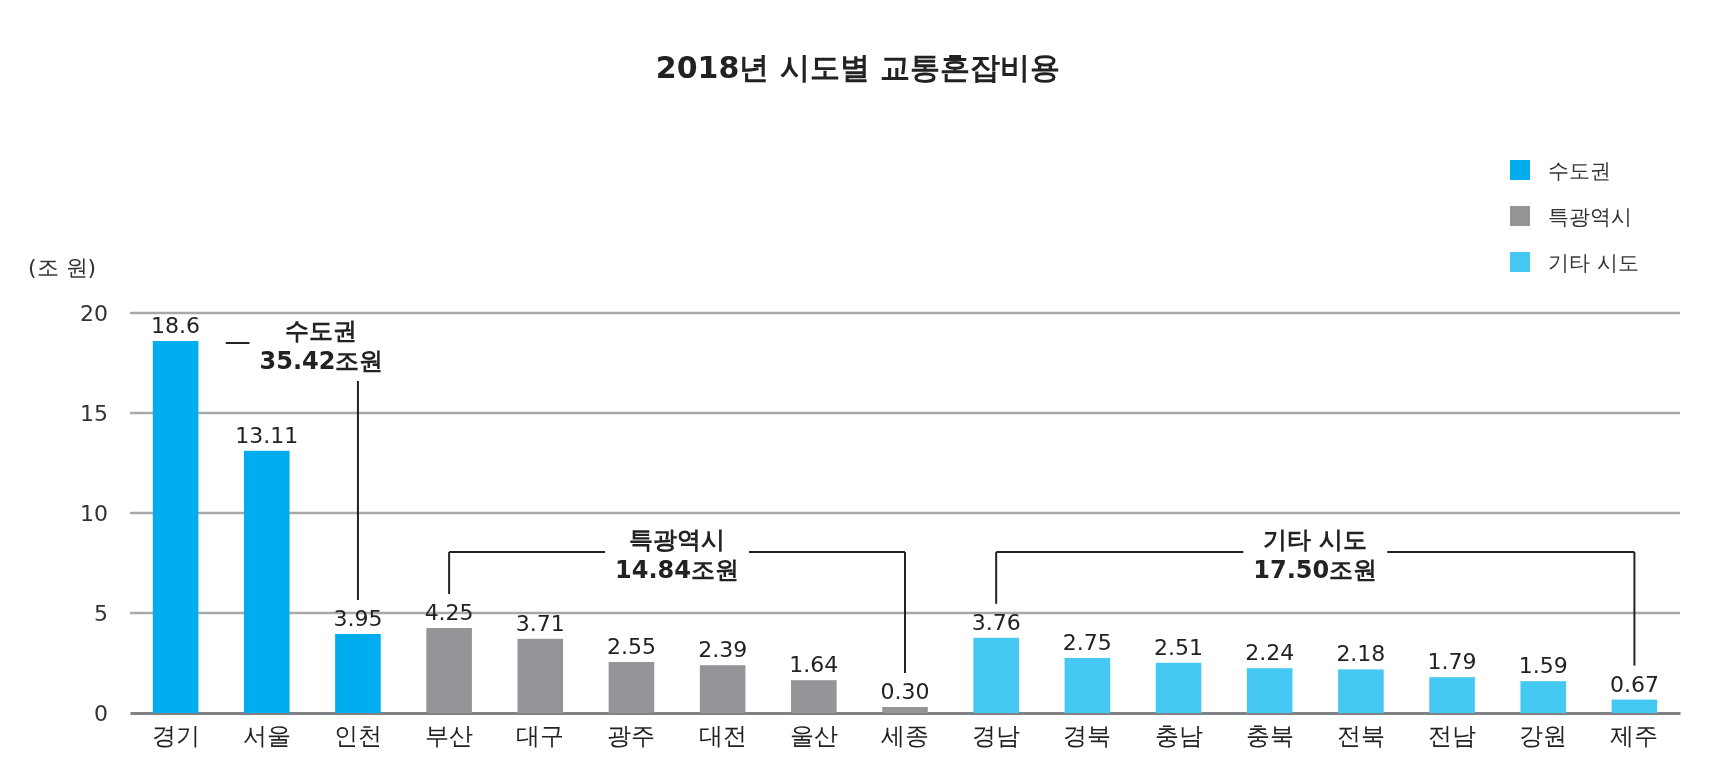 The width and height of the screenshot is (1717, 779). I want to click on text: 3.71, so click(540, 623).